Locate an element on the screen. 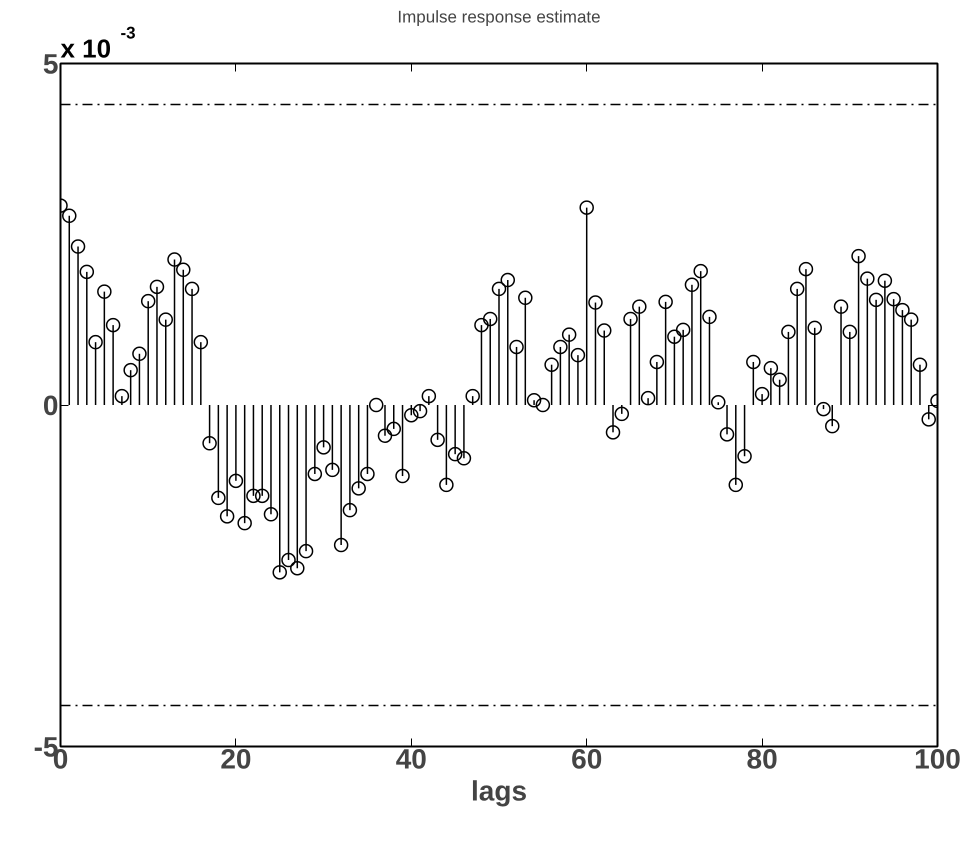  y-tick-label: 5 is located at coordinates (50, 64).